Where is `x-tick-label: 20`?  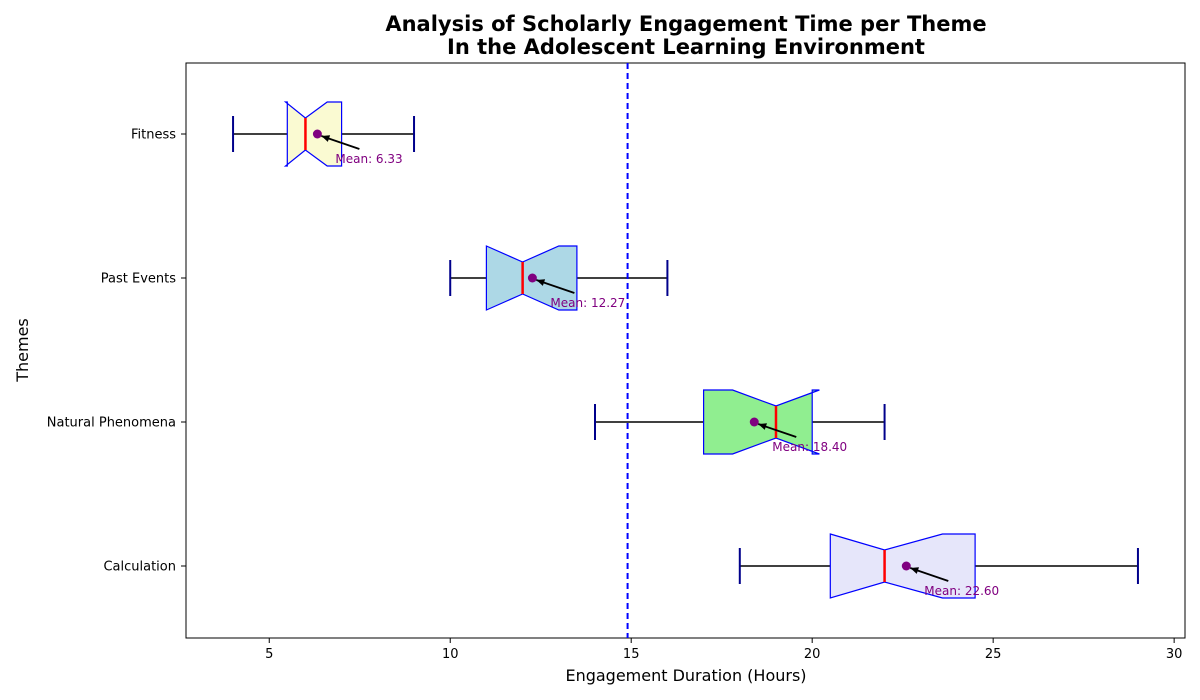
x-tick-label: 20 is located at coordinates (812, 654).